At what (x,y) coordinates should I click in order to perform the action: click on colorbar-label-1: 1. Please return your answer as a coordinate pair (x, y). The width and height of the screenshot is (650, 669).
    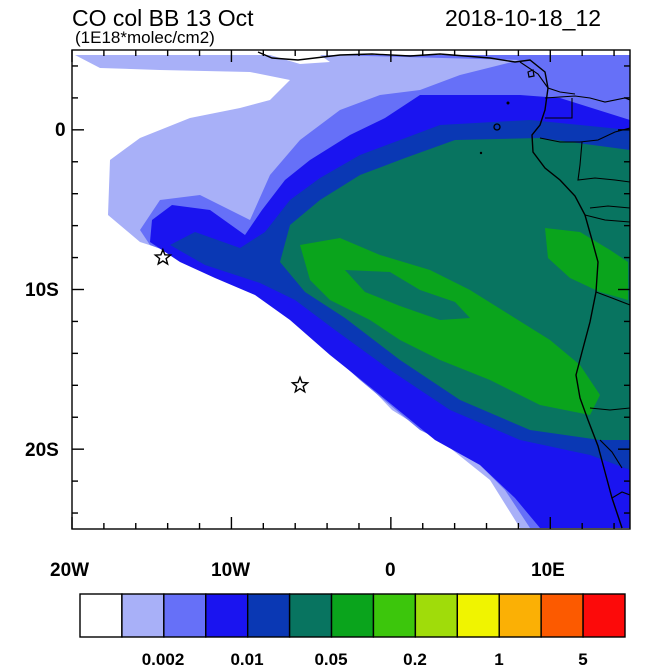
    Looking at the image, I should click on (499, 659).